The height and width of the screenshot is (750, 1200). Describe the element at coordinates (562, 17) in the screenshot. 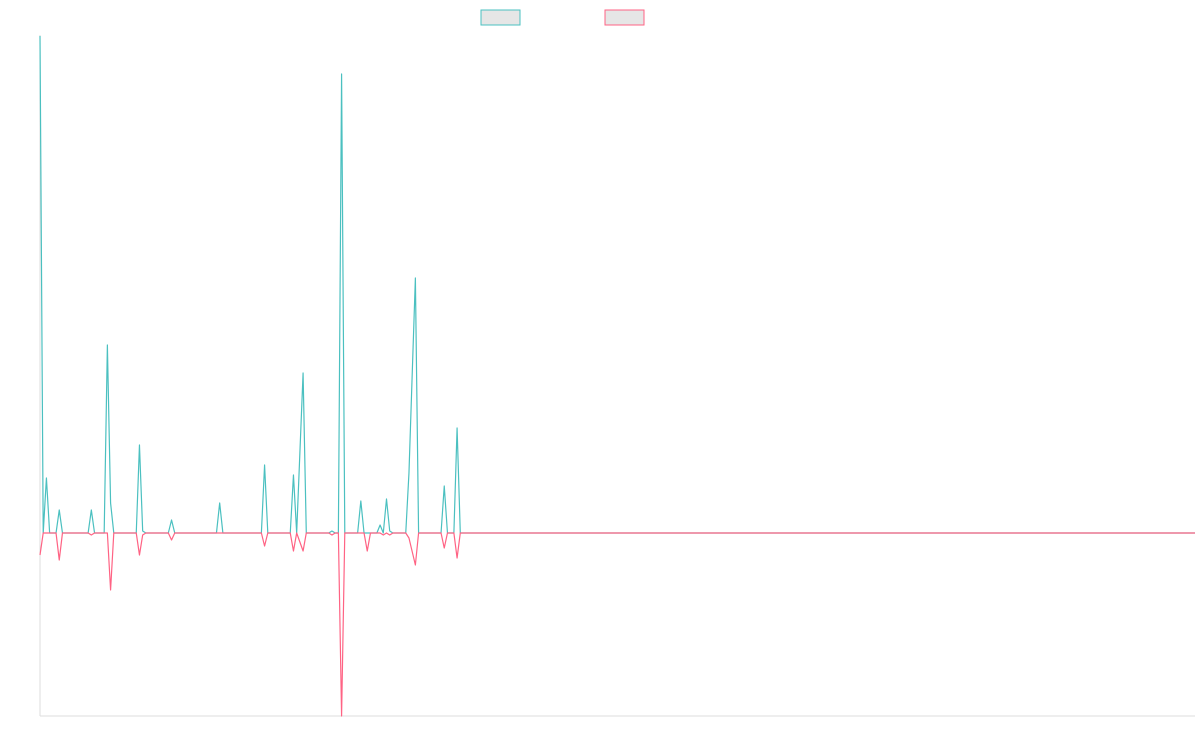

I see `legend` at that location.